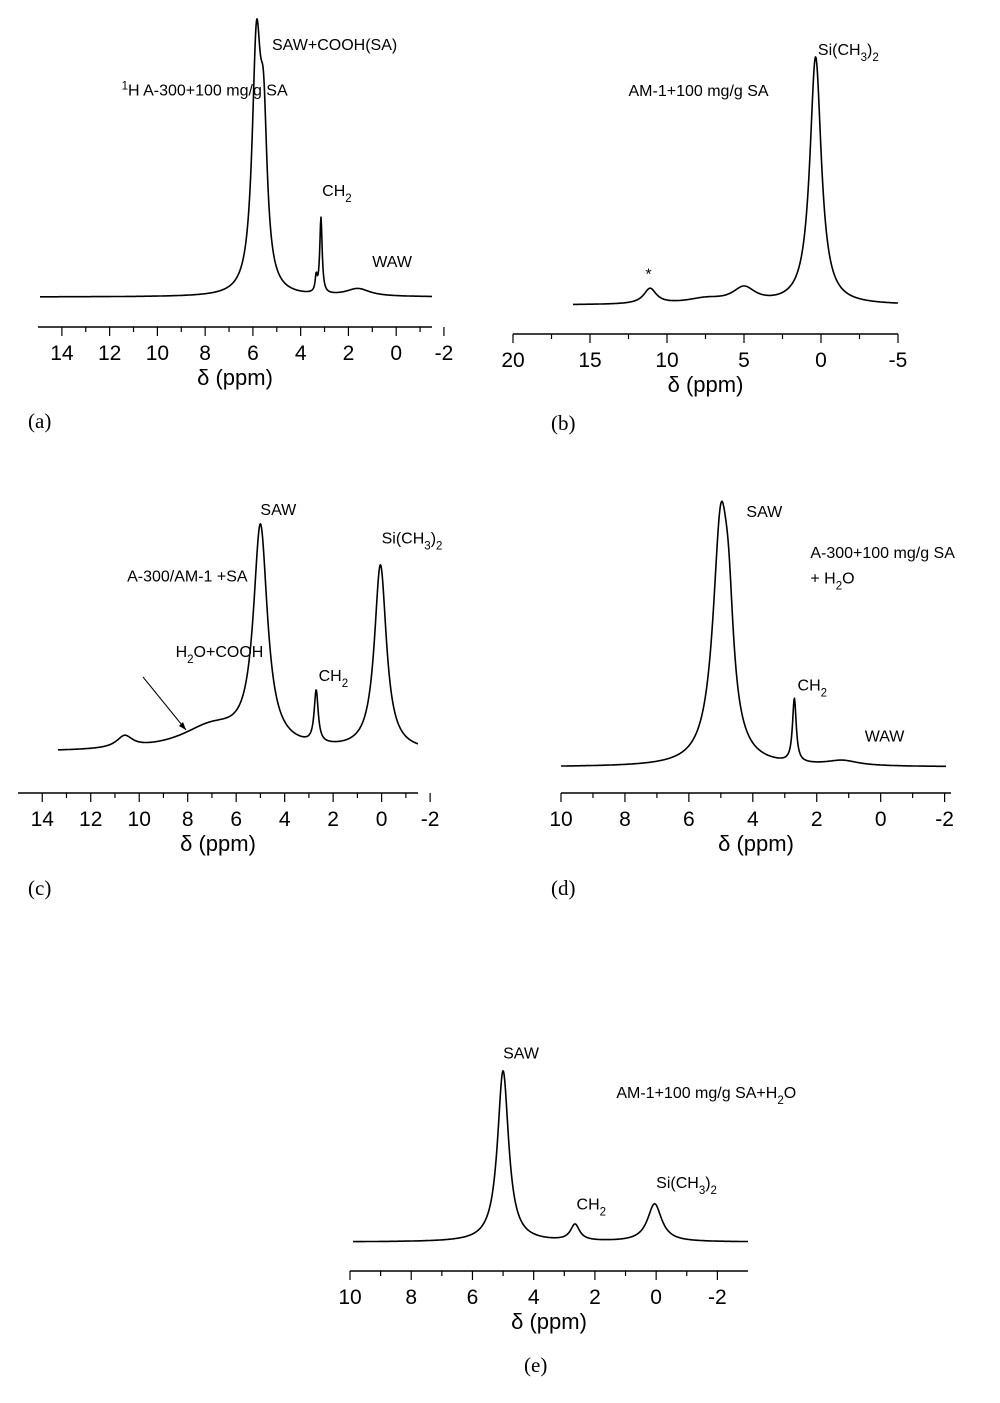 Image resolution: width=1000 pixels, height=1403 pixels. Describe the element at coordinates (535, 1365) in the screenshot. I see `panel-label: (e)` at that location.